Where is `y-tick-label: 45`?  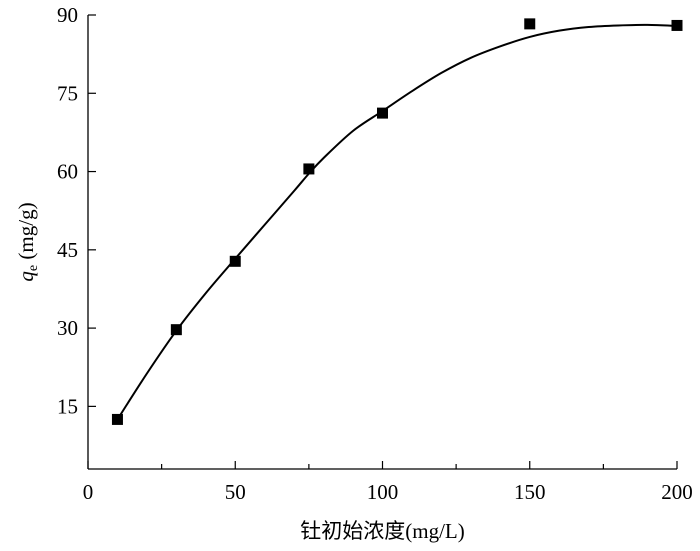
y-tick-label: 45 is located at coordinates (67, 250).